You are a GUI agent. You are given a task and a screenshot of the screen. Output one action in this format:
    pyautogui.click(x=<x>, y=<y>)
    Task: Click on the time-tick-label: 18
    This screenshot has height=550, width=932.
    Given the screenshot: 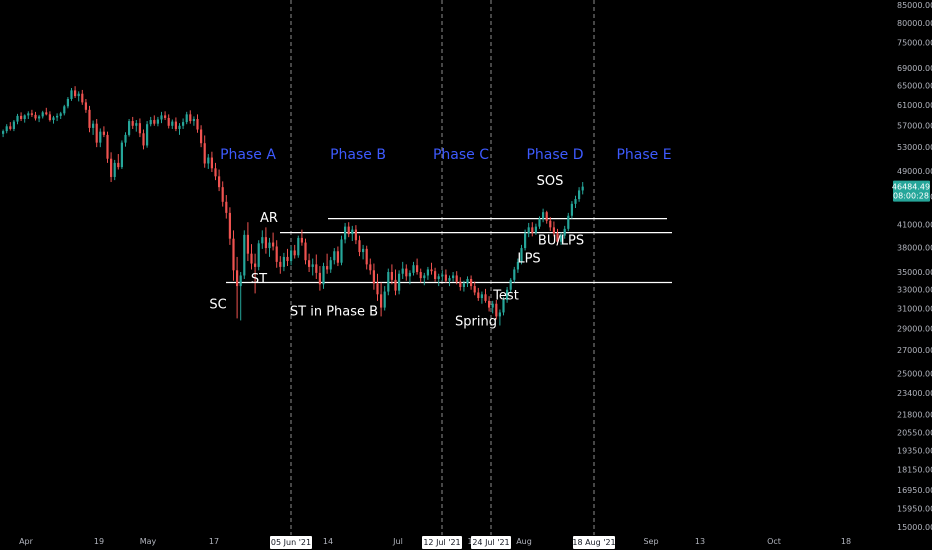 What is the action you would take?
    pyautogui.click(x=846, y=541)
    